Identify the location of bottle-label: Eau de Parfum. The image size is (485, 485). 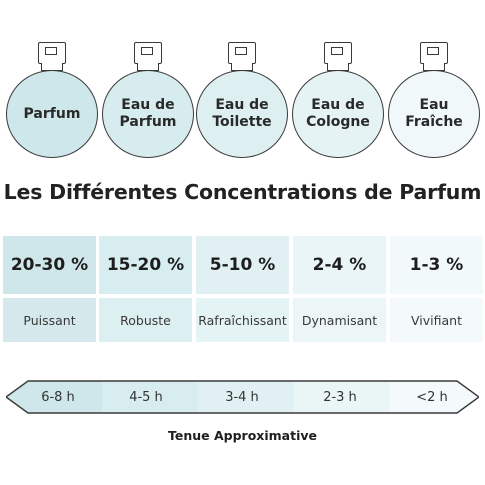
(148, 113).